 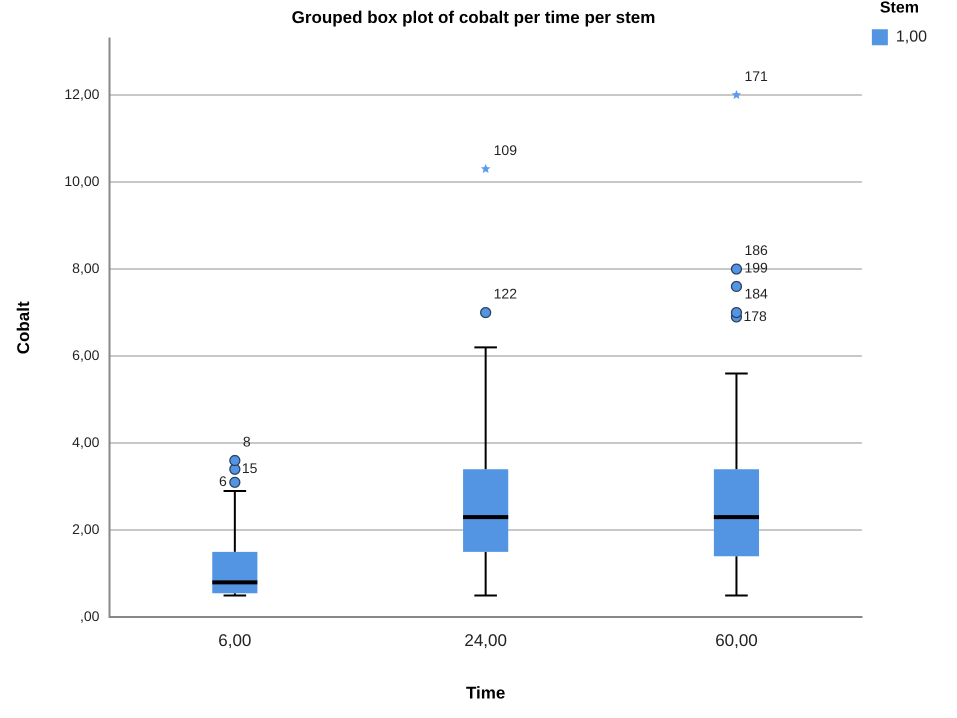 I want to click on annotation: 6, so click(x=223, y=481).